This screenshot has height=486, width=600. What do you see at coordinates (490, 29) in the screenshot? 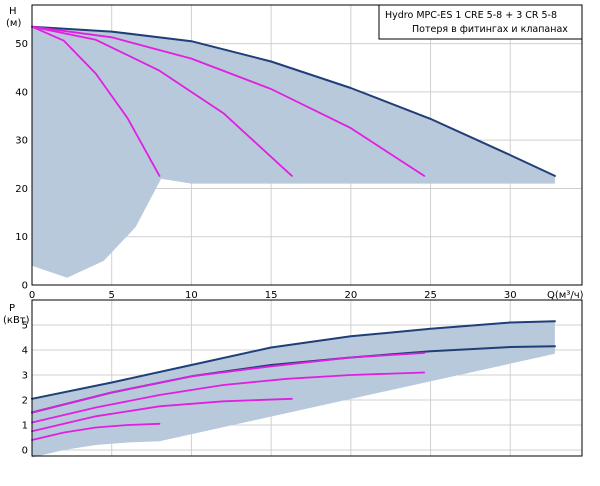
I see `legend-subtitle: Потеря в фитингах и клапанах` at bounding box center [490, 29].